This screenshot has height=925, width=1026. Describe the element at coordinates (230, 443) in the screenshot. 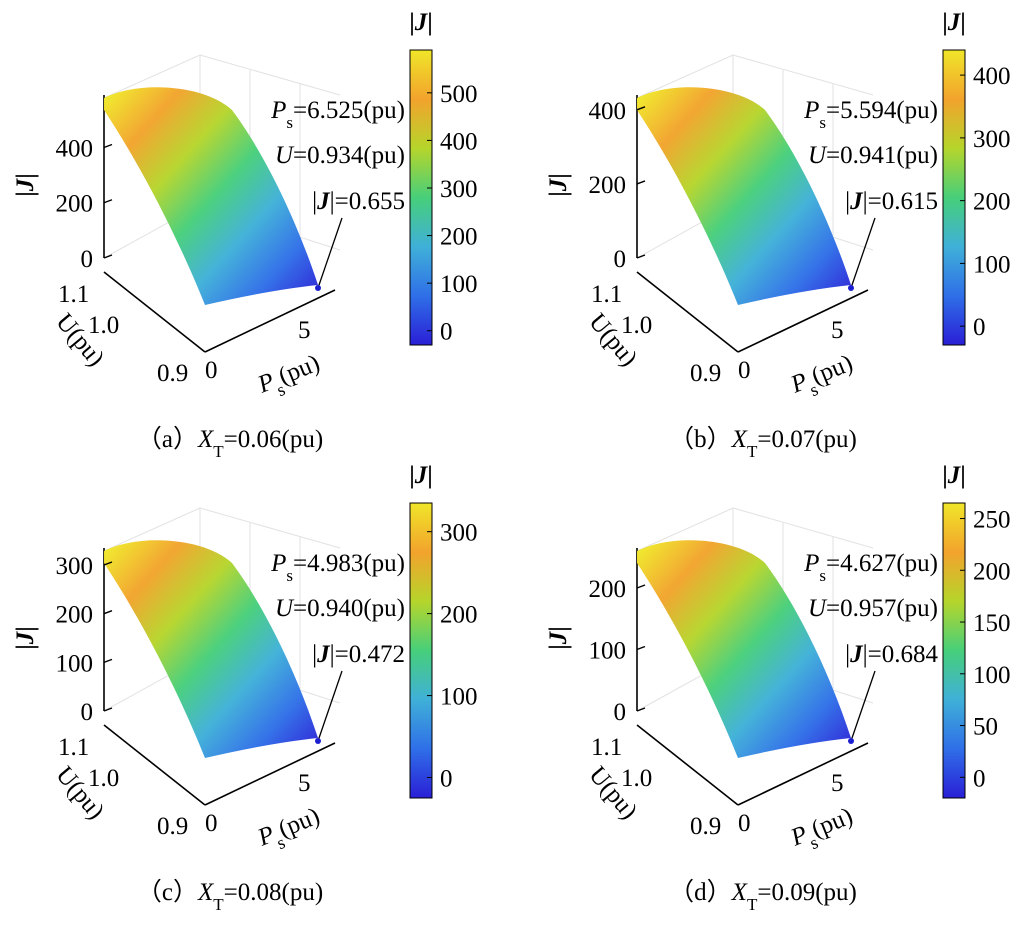

I see `panel-caption: （a）XT=0.06(pu)` at that location.